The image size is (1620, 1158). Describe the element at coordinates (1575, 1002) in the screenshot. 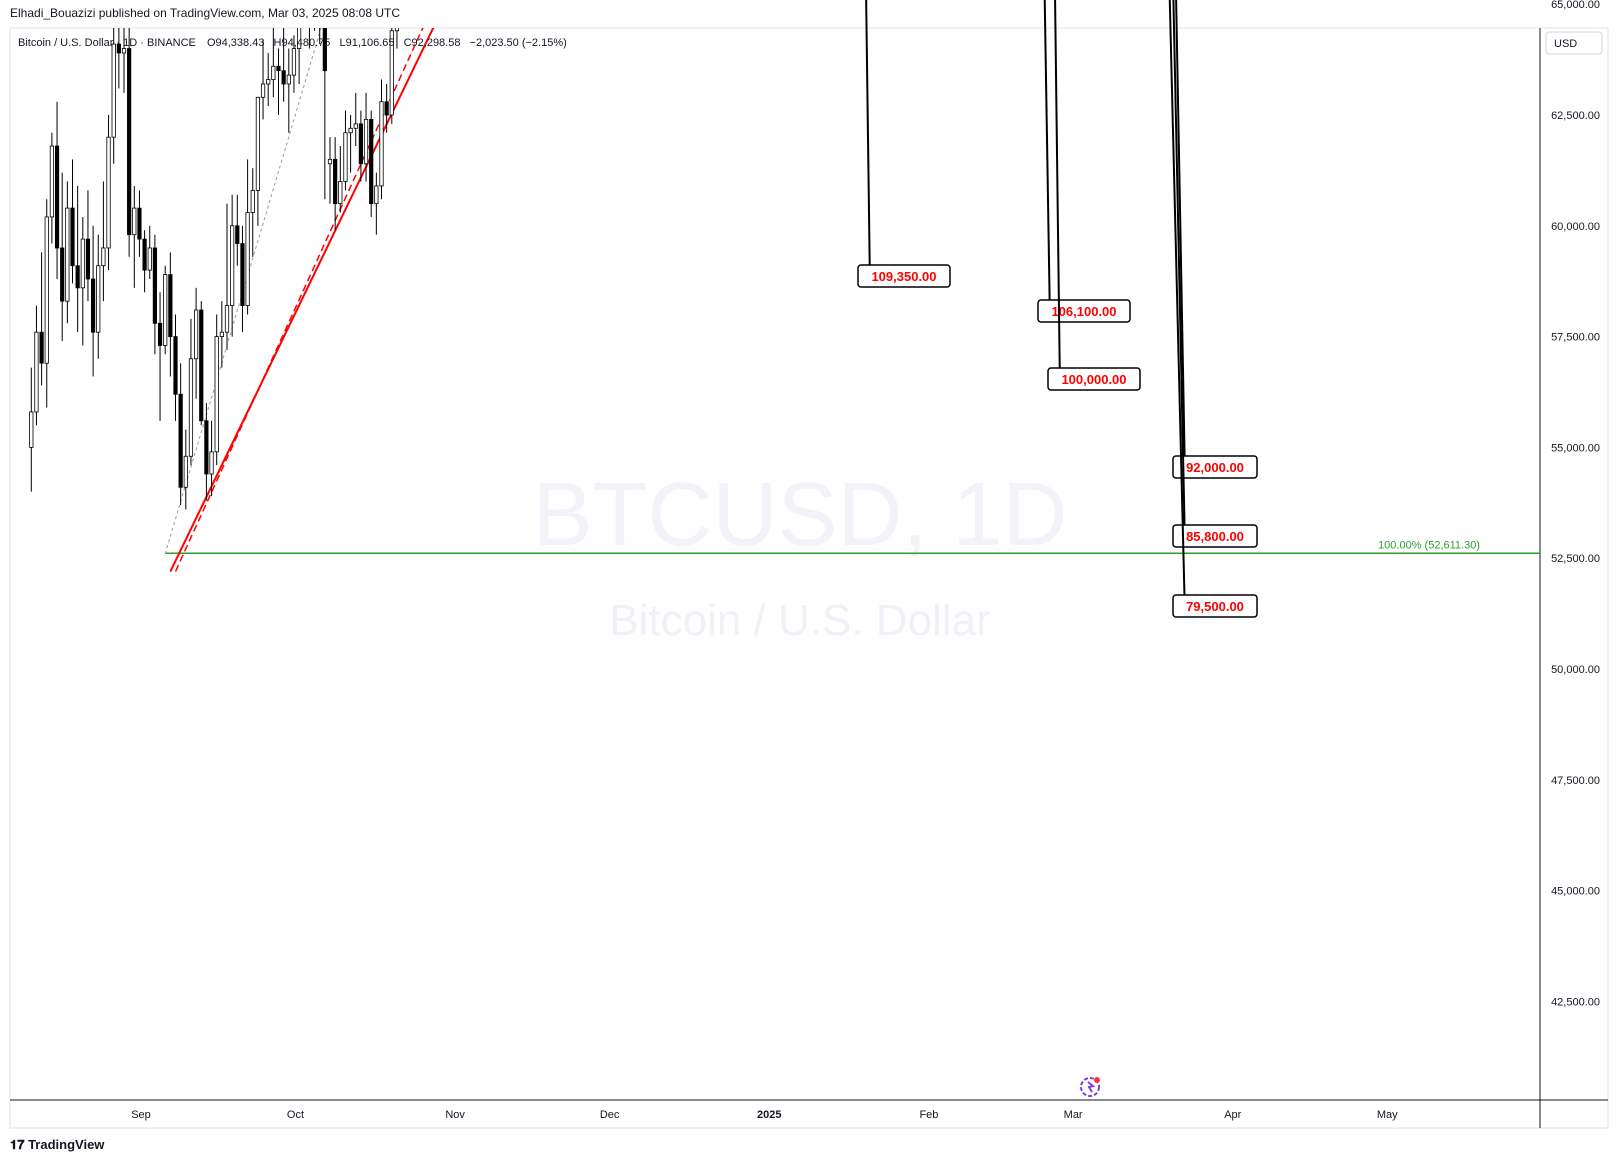

I see `price-tick-0: 42,500.00` at that location.